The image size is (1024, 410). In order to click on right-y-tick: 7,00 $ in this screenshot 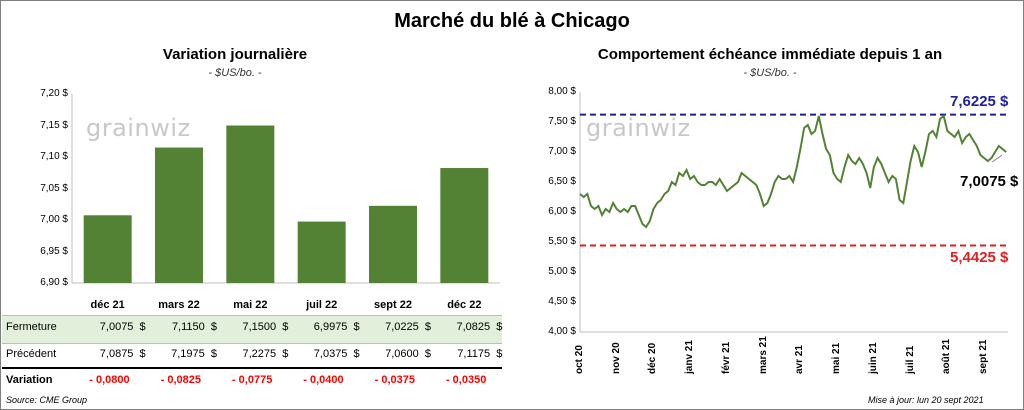, I will do `click(562, 151)`.